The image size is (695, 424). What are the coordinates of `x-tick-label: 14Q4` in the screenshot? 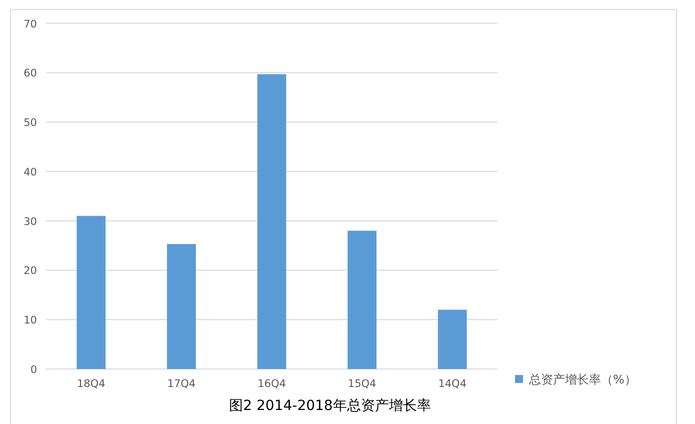 It's located at (452, 384).